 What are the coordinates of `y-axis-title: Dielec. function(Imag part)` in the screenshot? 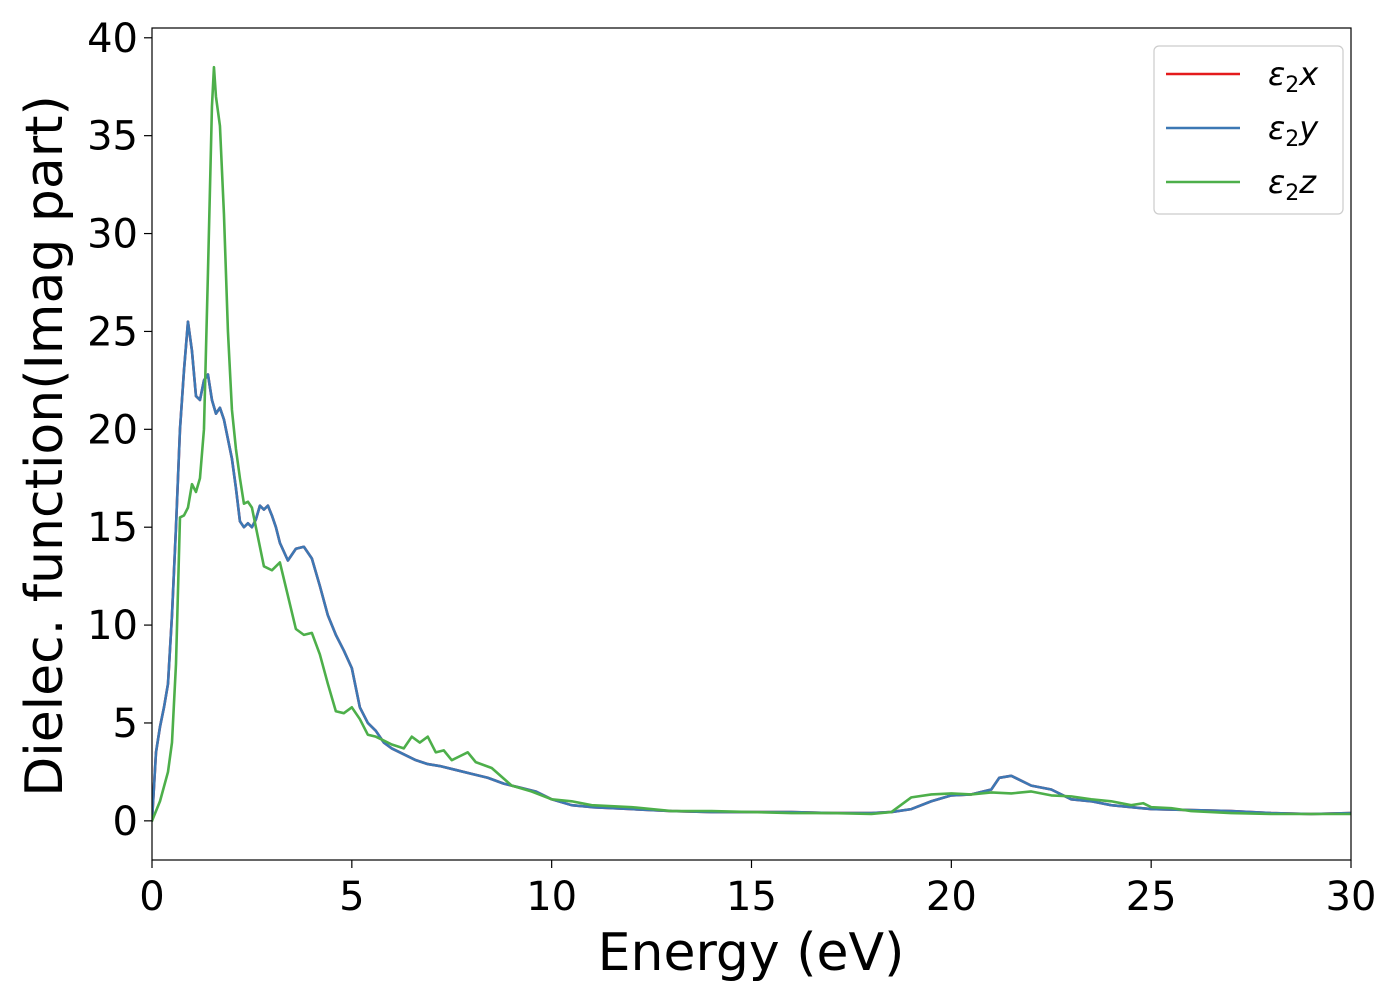 It's located at (45, 446).